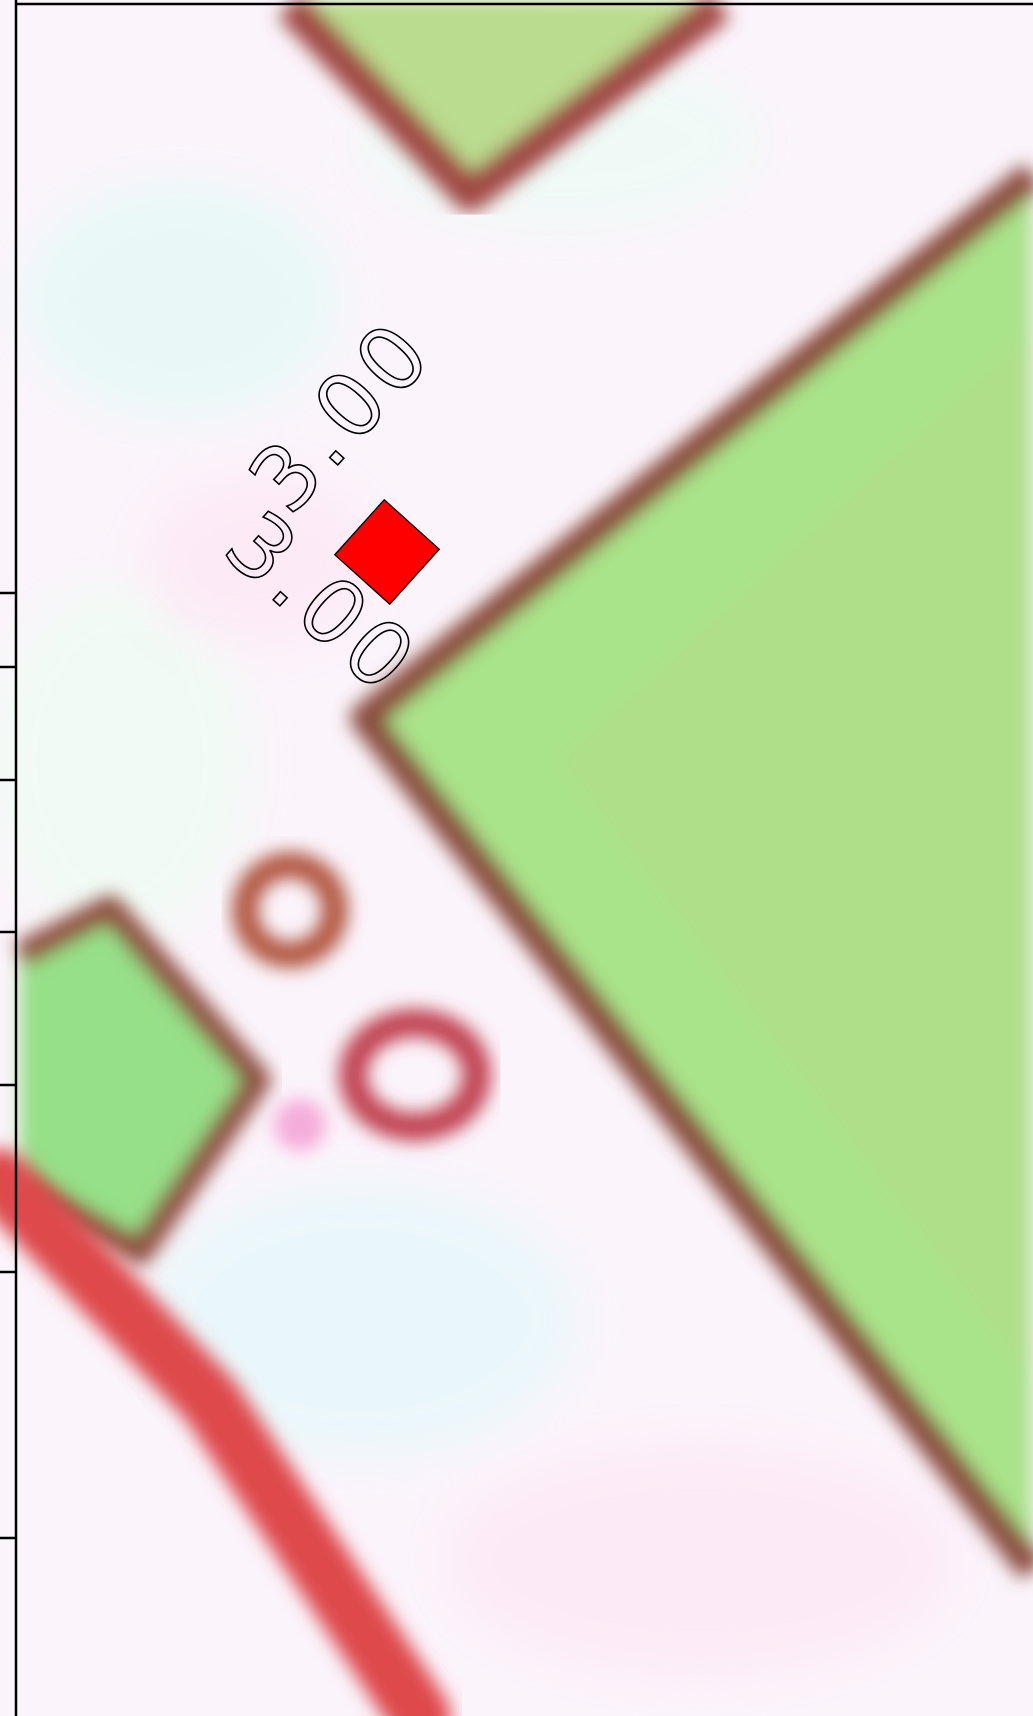 The image size is (1033, 1716). I want to click on frame-ticks, so click(8, 1065).